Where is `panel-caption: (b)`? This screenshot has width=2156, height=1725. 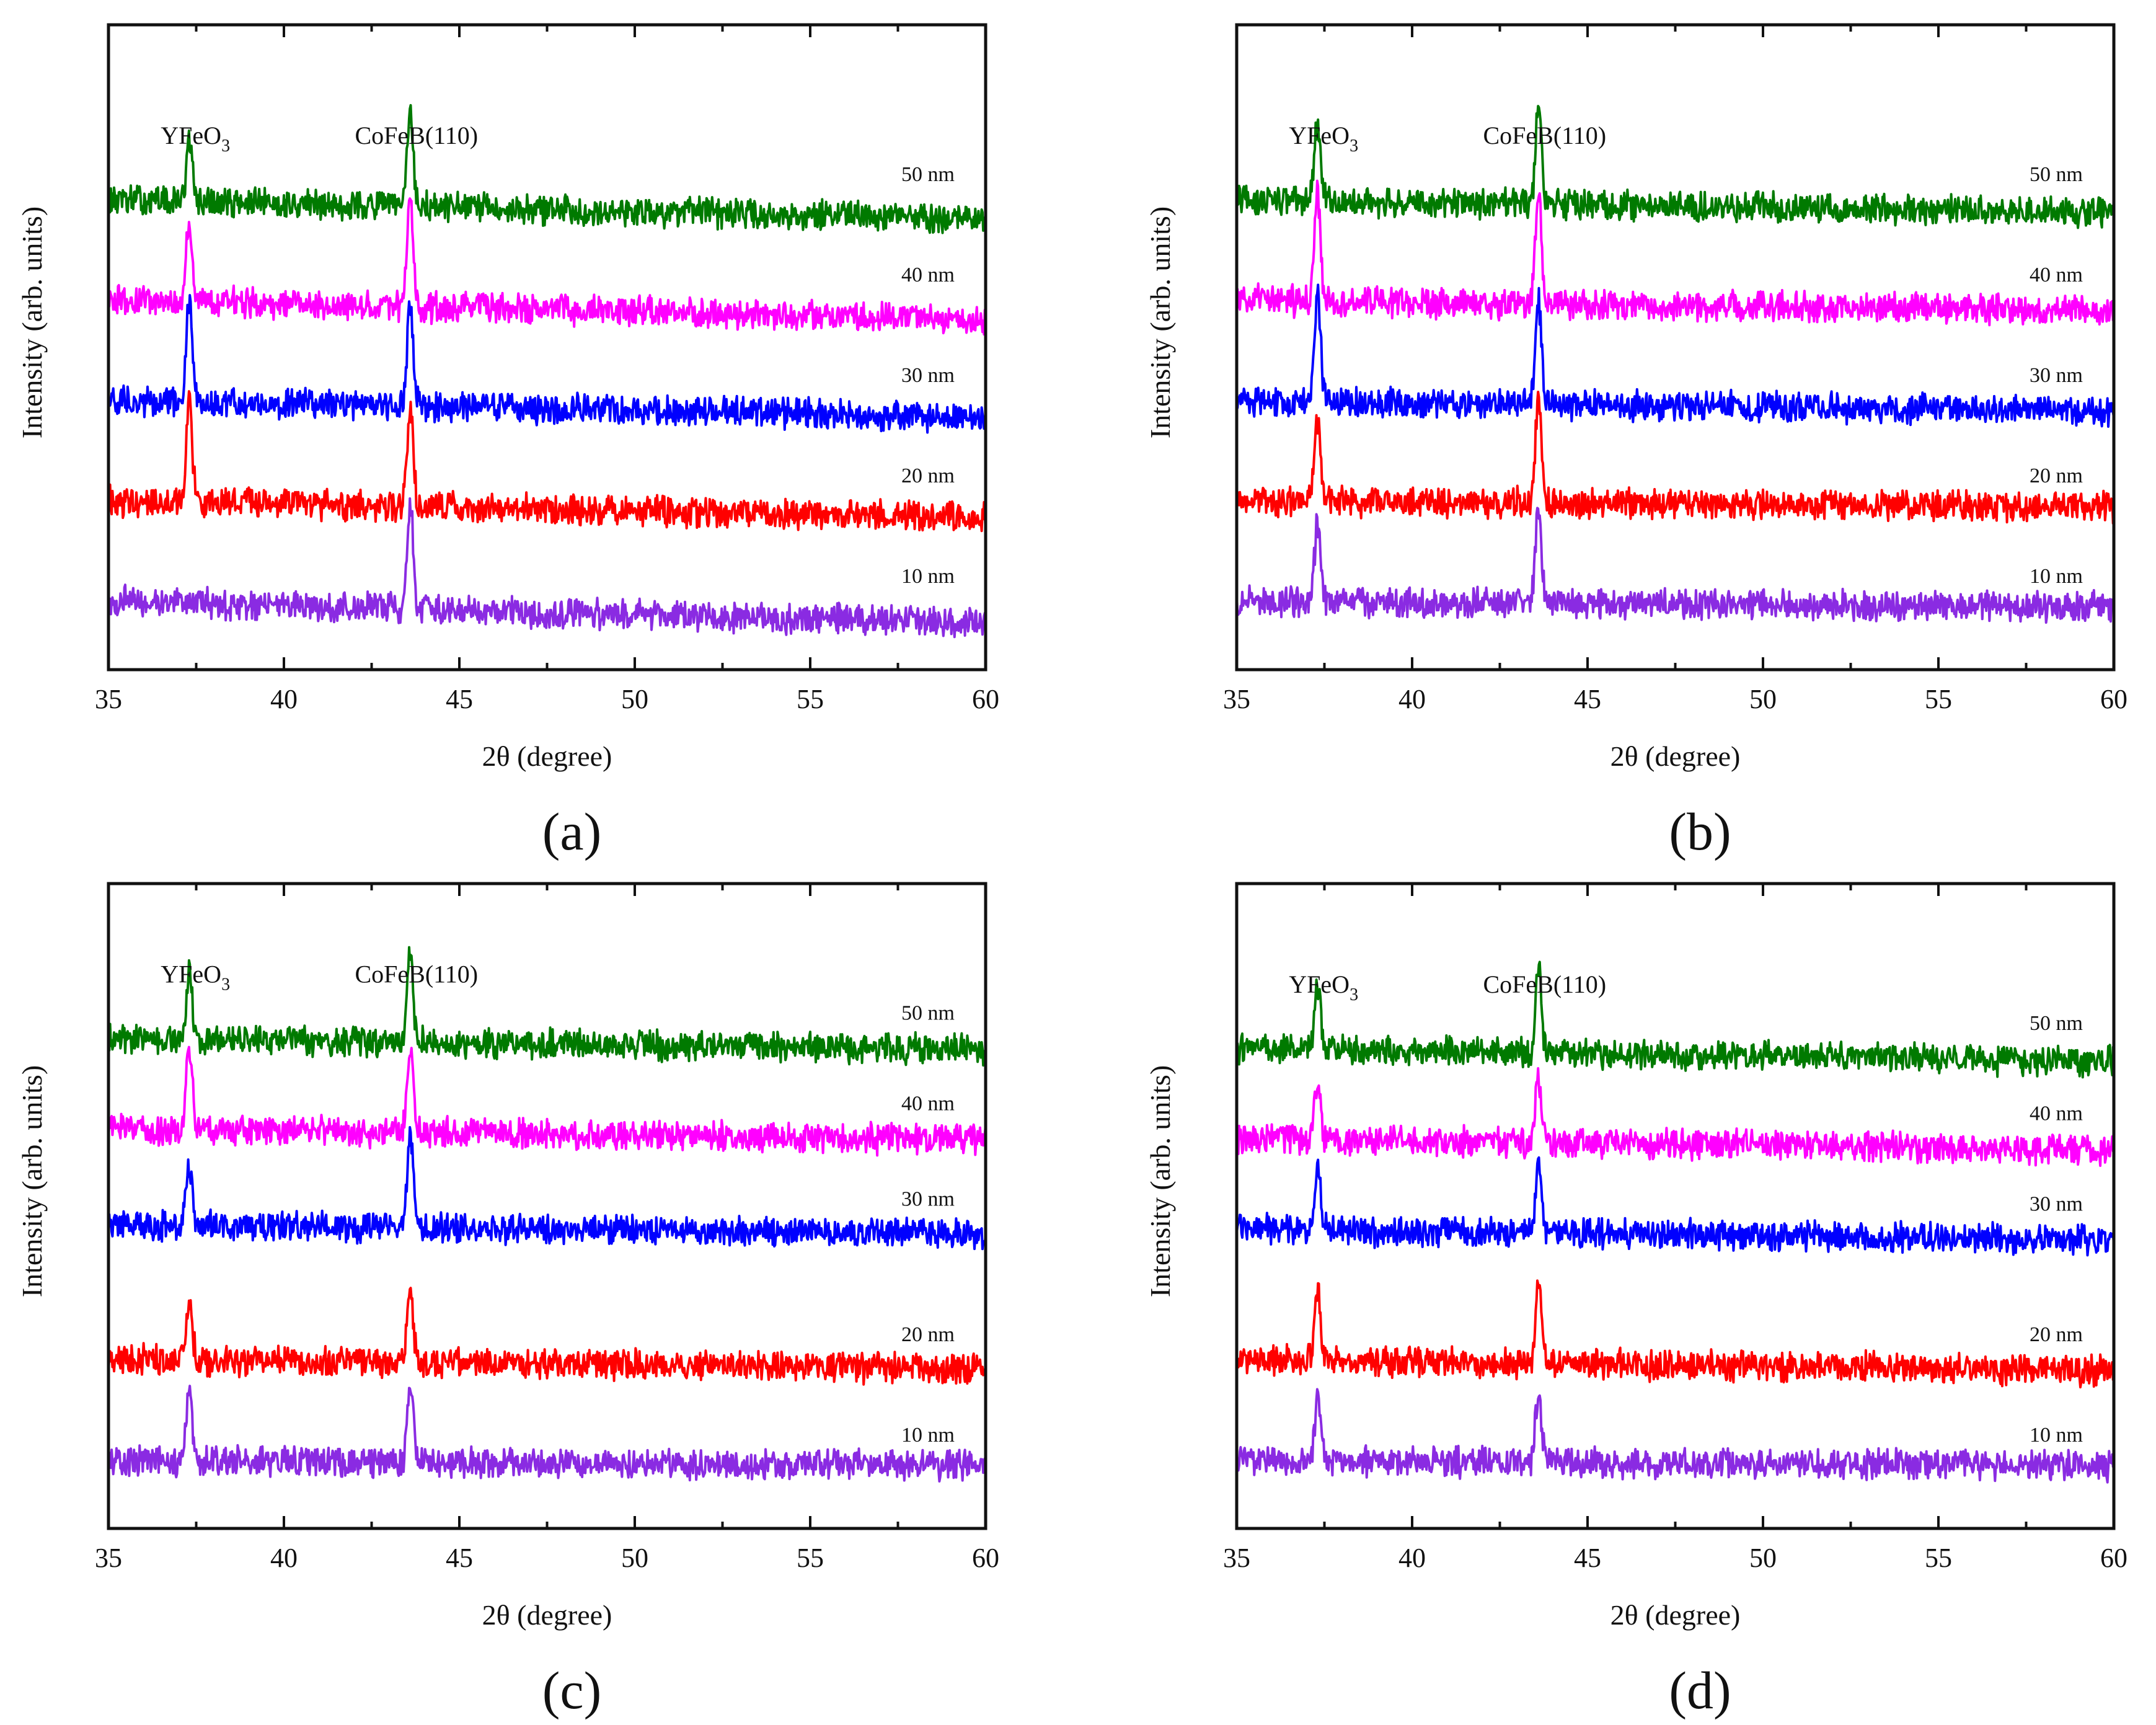
panel-caption: (b) is located at coordinates (1700, 831).